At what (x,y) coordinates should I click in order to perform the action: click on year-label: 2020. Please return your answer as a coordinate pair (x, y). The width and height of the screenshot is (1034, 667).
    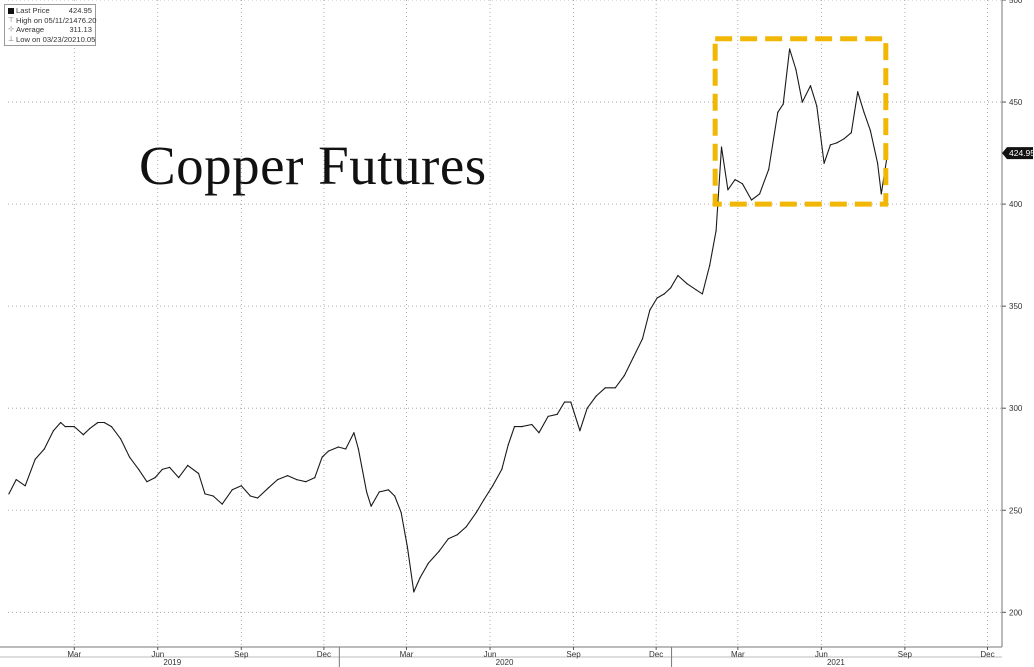
    Looking at the image, I should click on (505, 662).